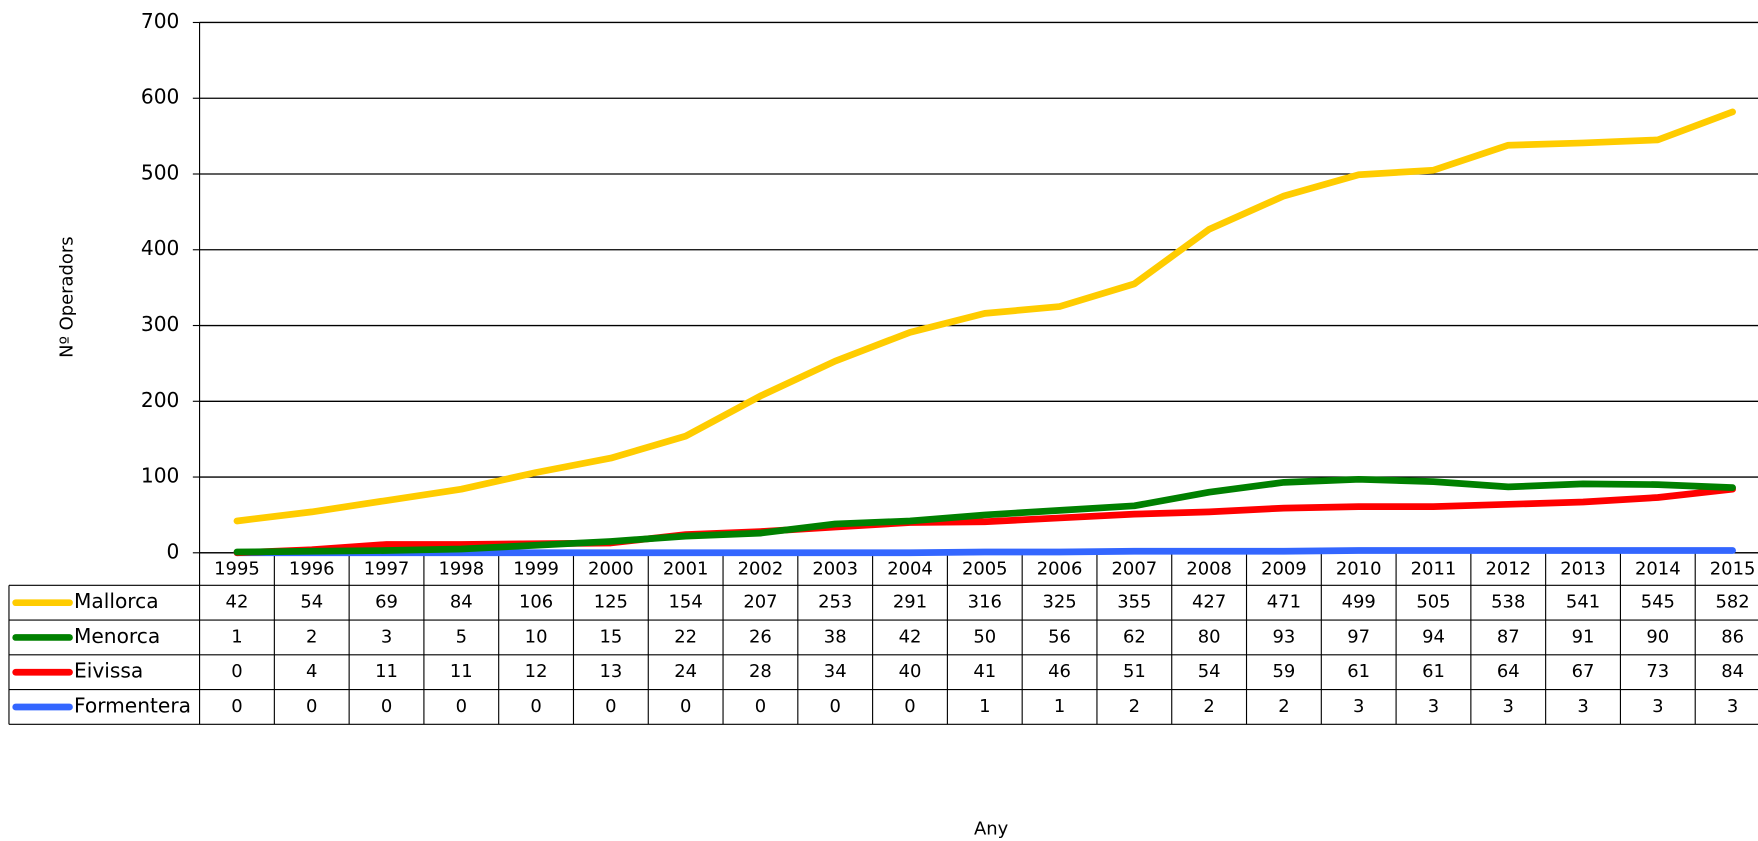  I want to click on table-cell: 28, so click(760, 671).